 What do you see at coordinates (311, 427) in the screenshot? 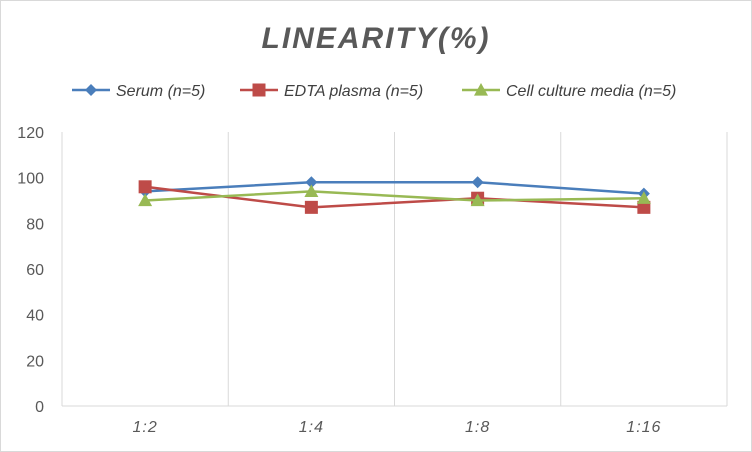
I see `x-tick-label: 1:4` at bounding box center [311, 427].